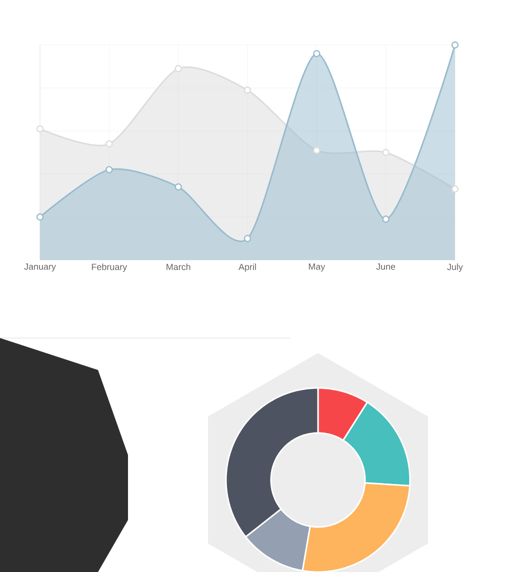 The image size is (509, 572). Describe the element at coordinates (178, 267) in the screenshot. I see `x-tick-label: March` at that location.